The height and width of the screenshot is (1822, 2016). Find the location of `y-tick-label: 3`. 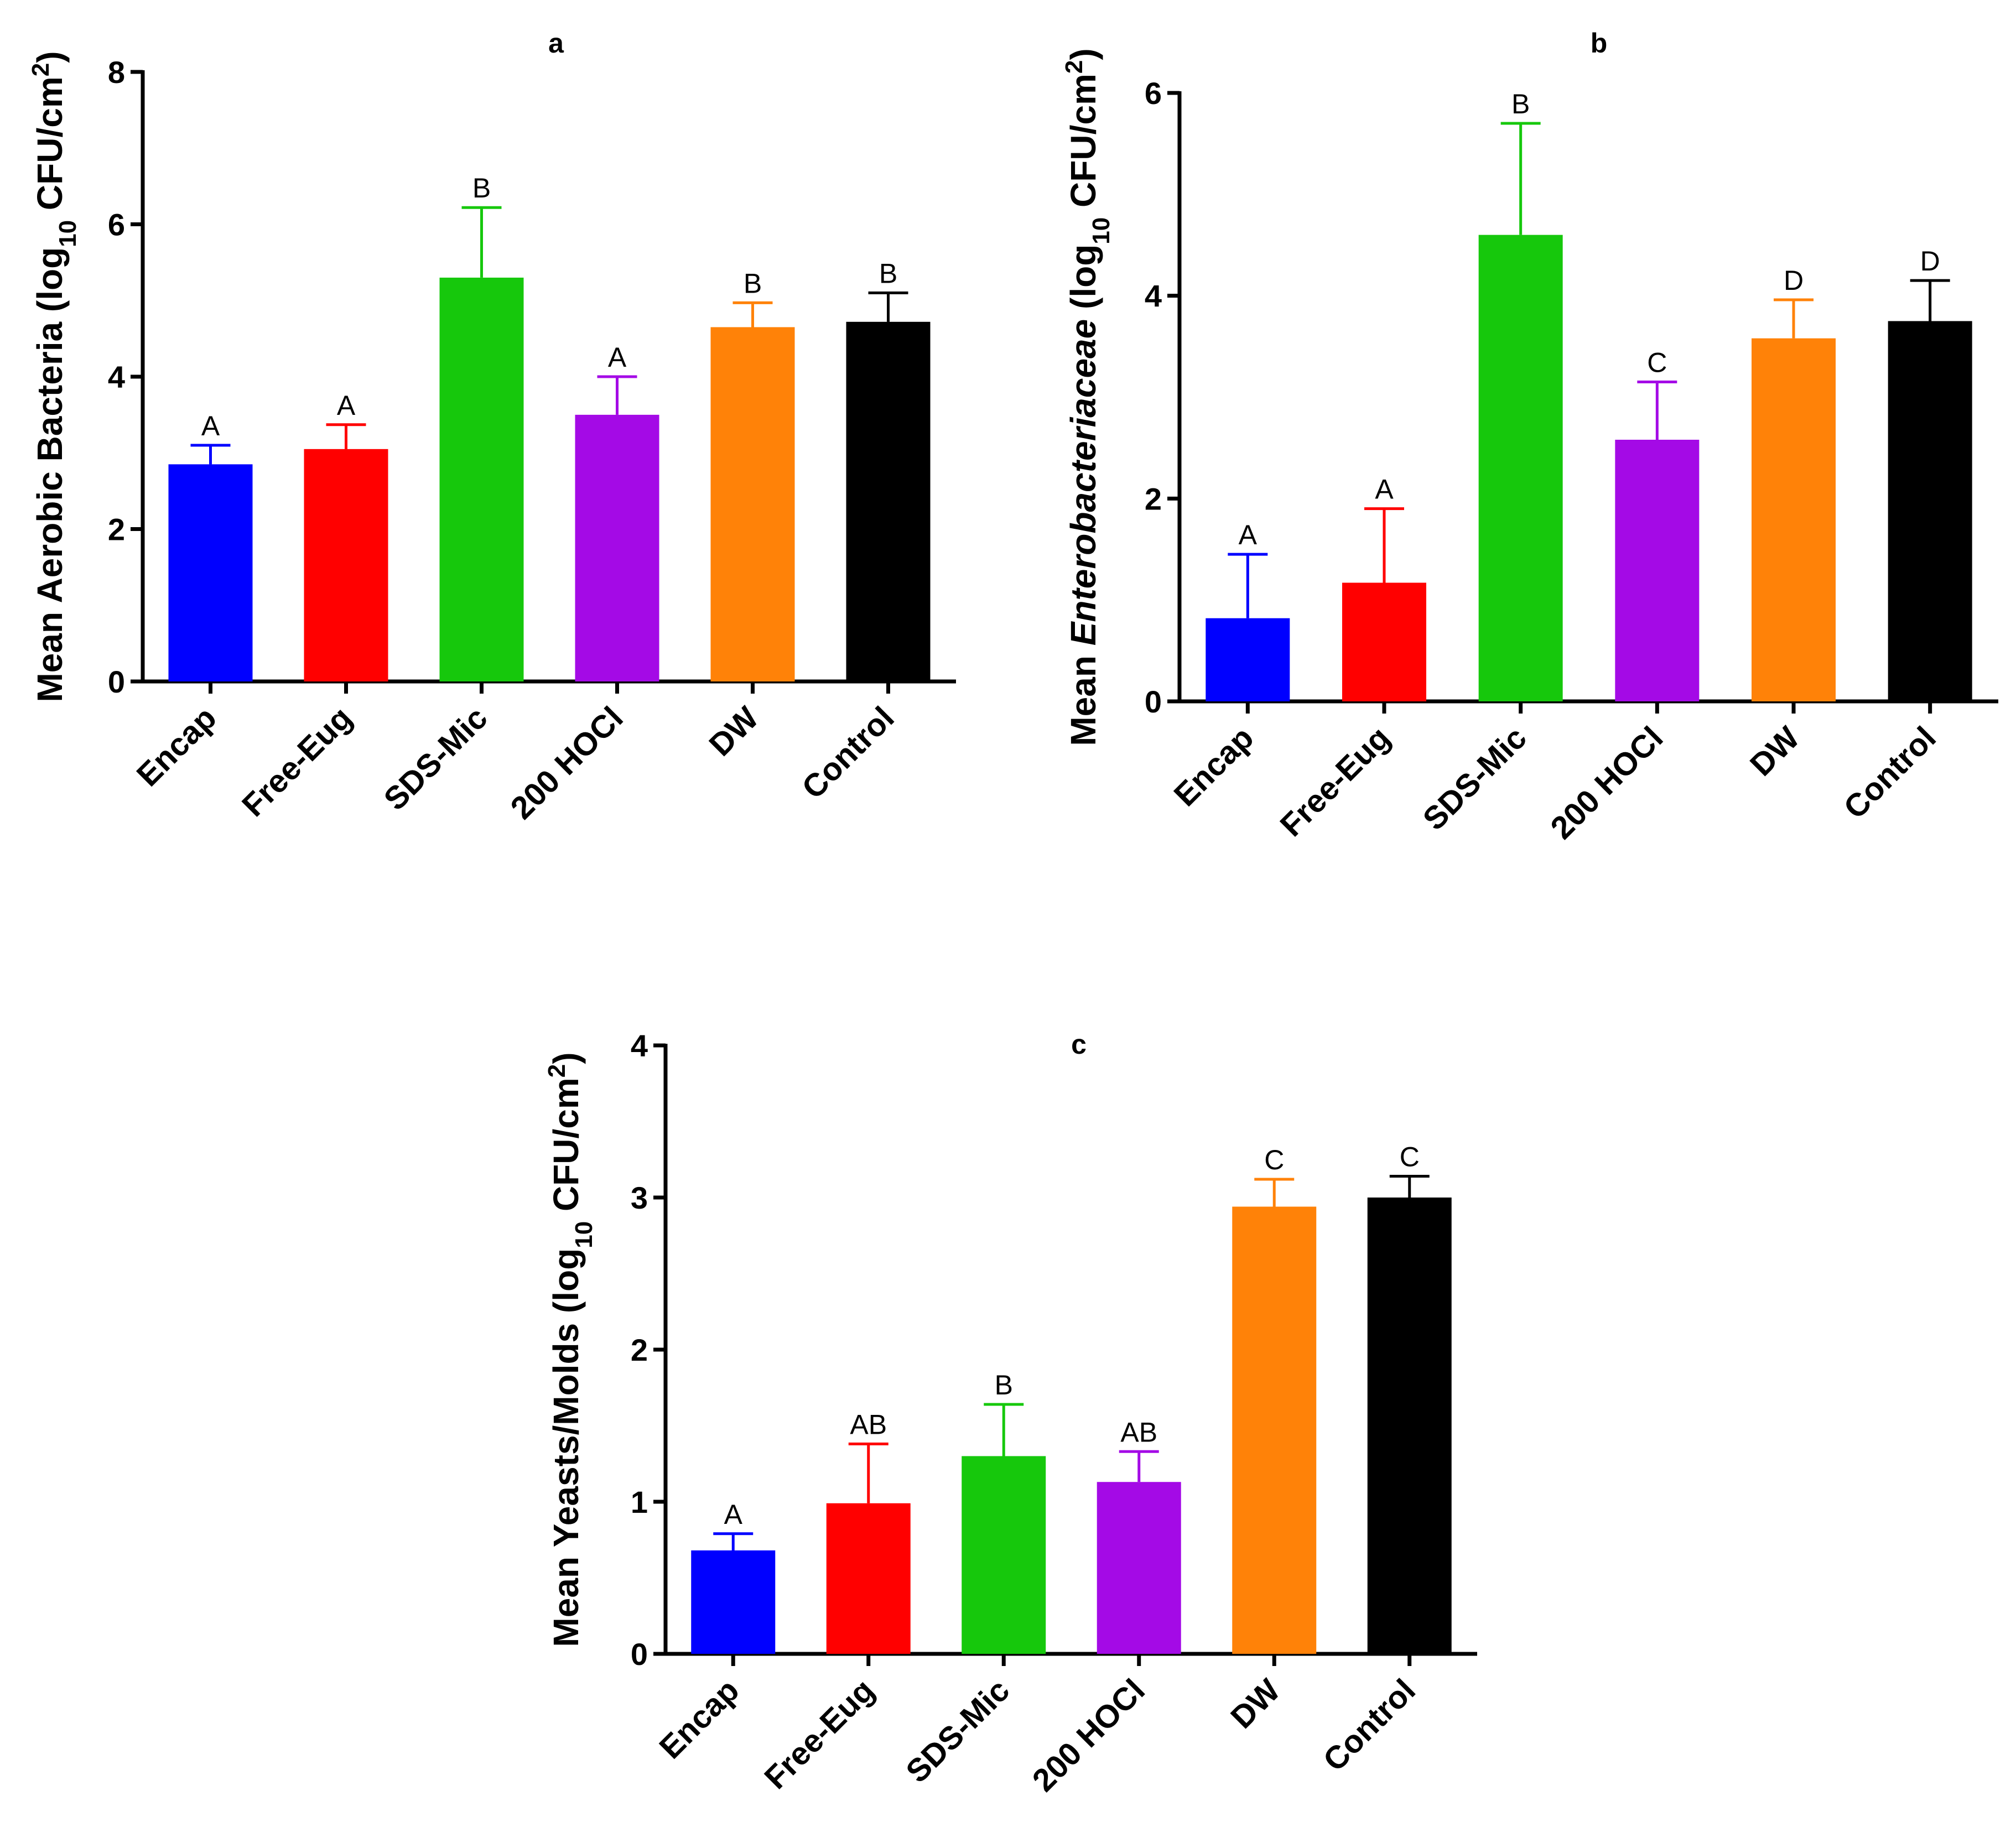

y-tick-label: 3 is located at coordinates (639, 1198).